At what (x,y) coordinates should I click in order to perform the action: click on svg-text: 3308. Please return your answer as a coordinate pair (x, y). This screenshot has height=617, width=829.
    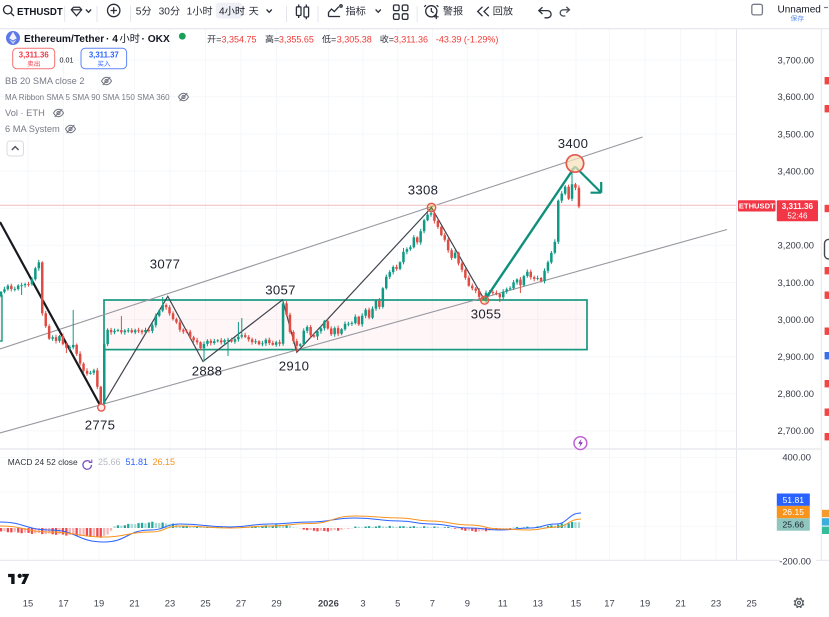
    Looking at the image, I should click on (423, 190).